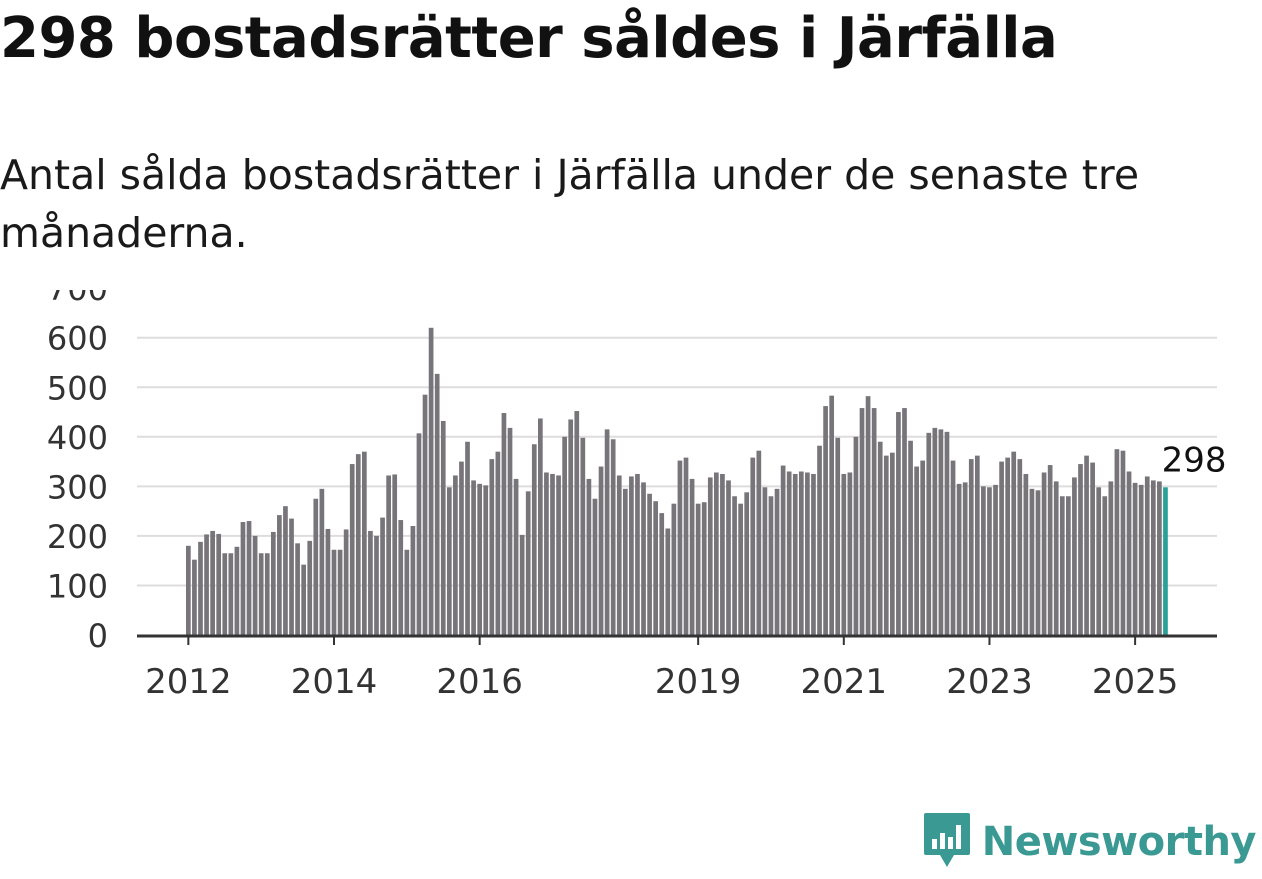 This screenshot has height=879, width=1262. I want to click on x-tick-label: 2012, so click(188, 682).